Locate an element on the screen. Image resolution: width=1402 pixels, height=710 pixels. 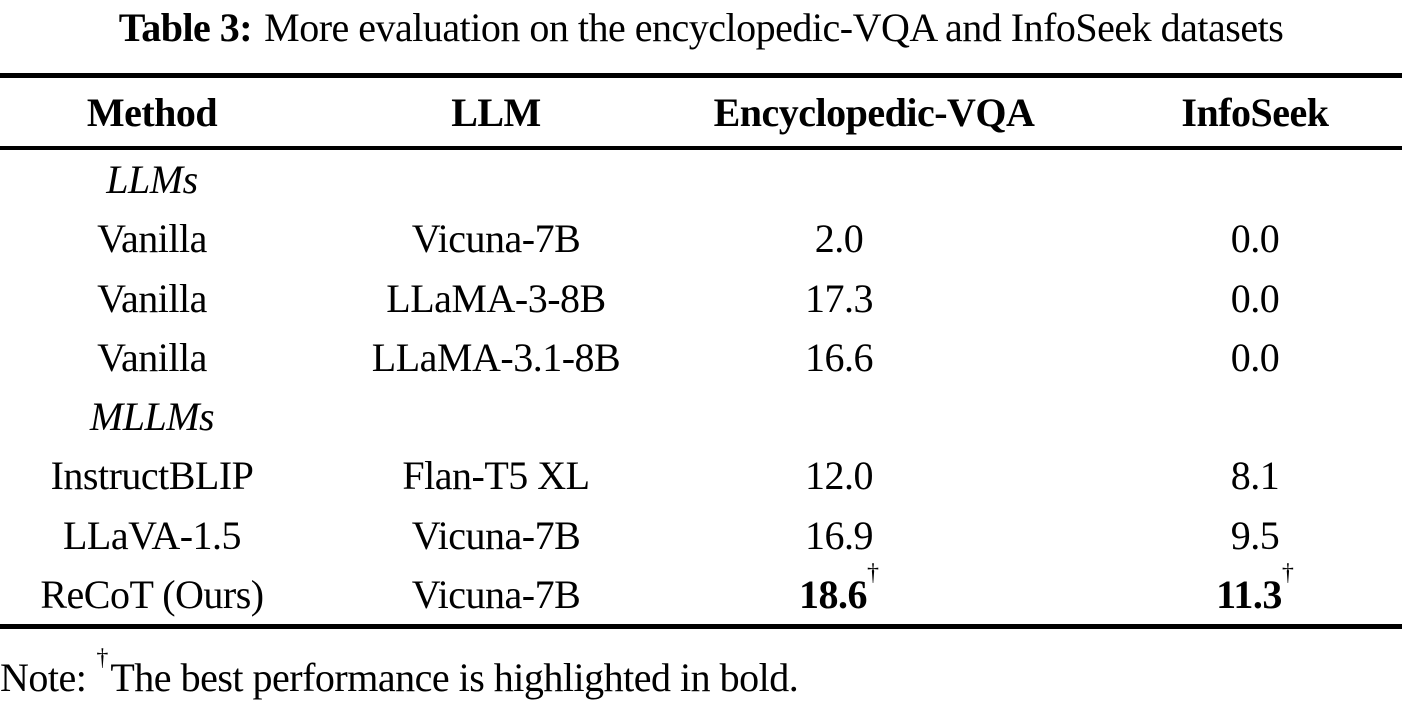
vqa-cell: 16.9 is located at coordinates (839, 535).